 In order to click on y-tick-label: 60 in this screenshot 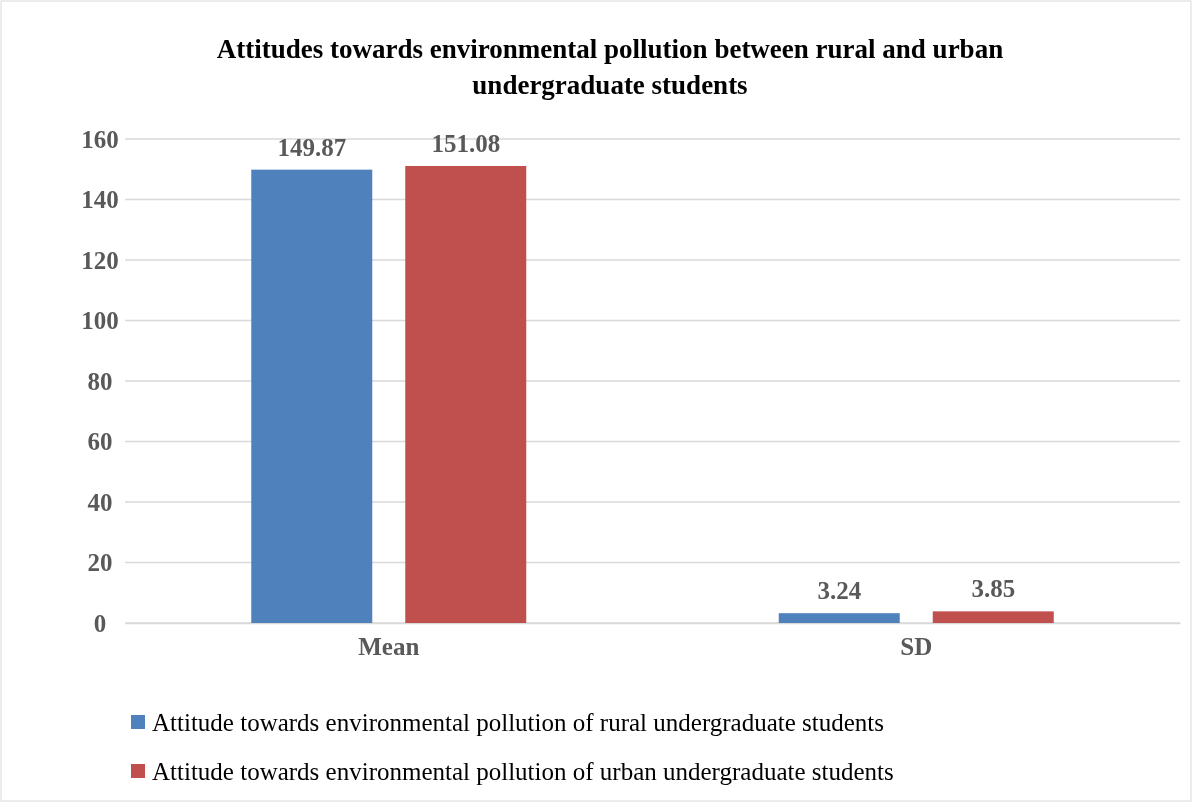, I will do `click(100, 441)`.